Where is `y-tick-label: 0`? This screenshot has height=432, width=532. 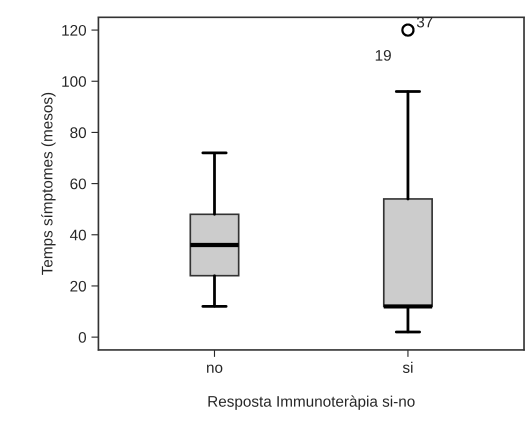 y-tick-label: 0 is located at coordinates (82, 337).